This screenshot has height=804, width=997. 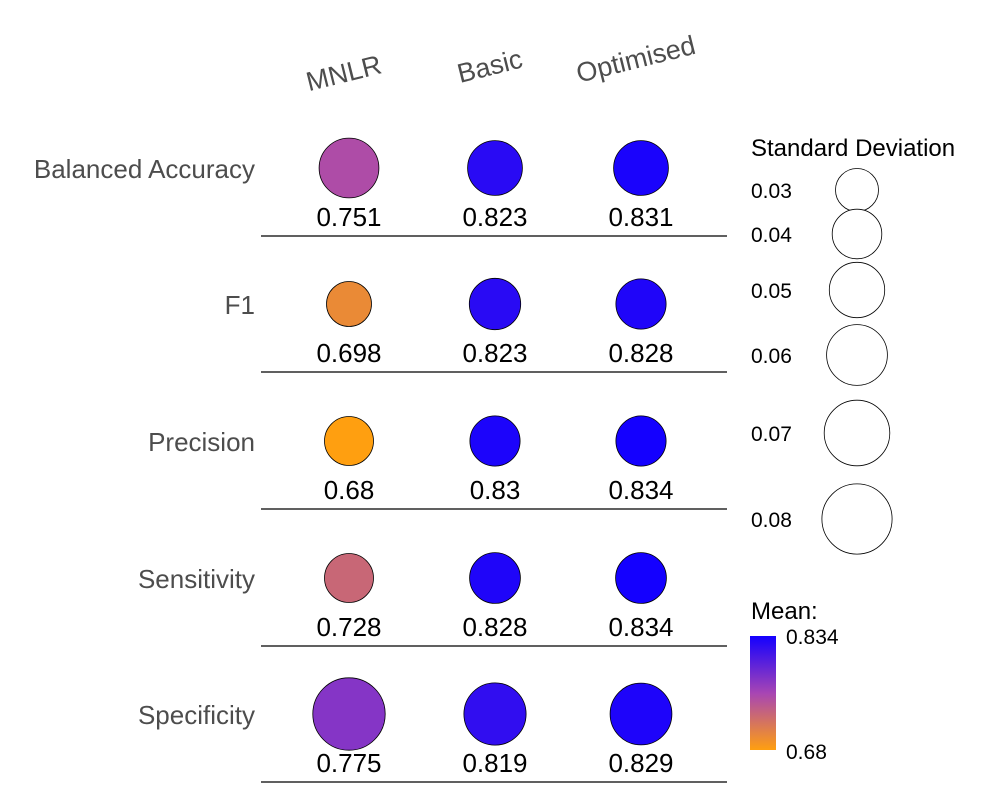 What do you see at coordinates (635, 59) in the screenshot?
I see `column-header-optimised: Optimised` at bounding box center [635, 59].